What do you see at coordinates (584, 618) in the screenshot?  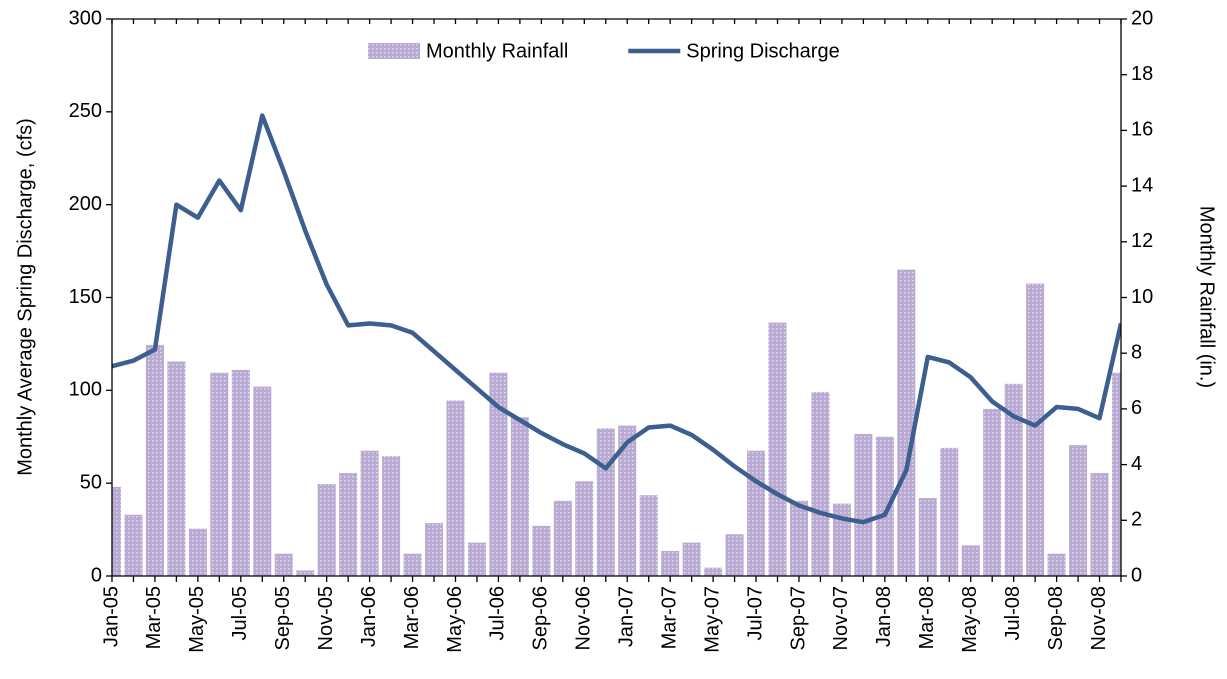 I see `x-tick-label: Nov-06` at bounding box center [584, 618].